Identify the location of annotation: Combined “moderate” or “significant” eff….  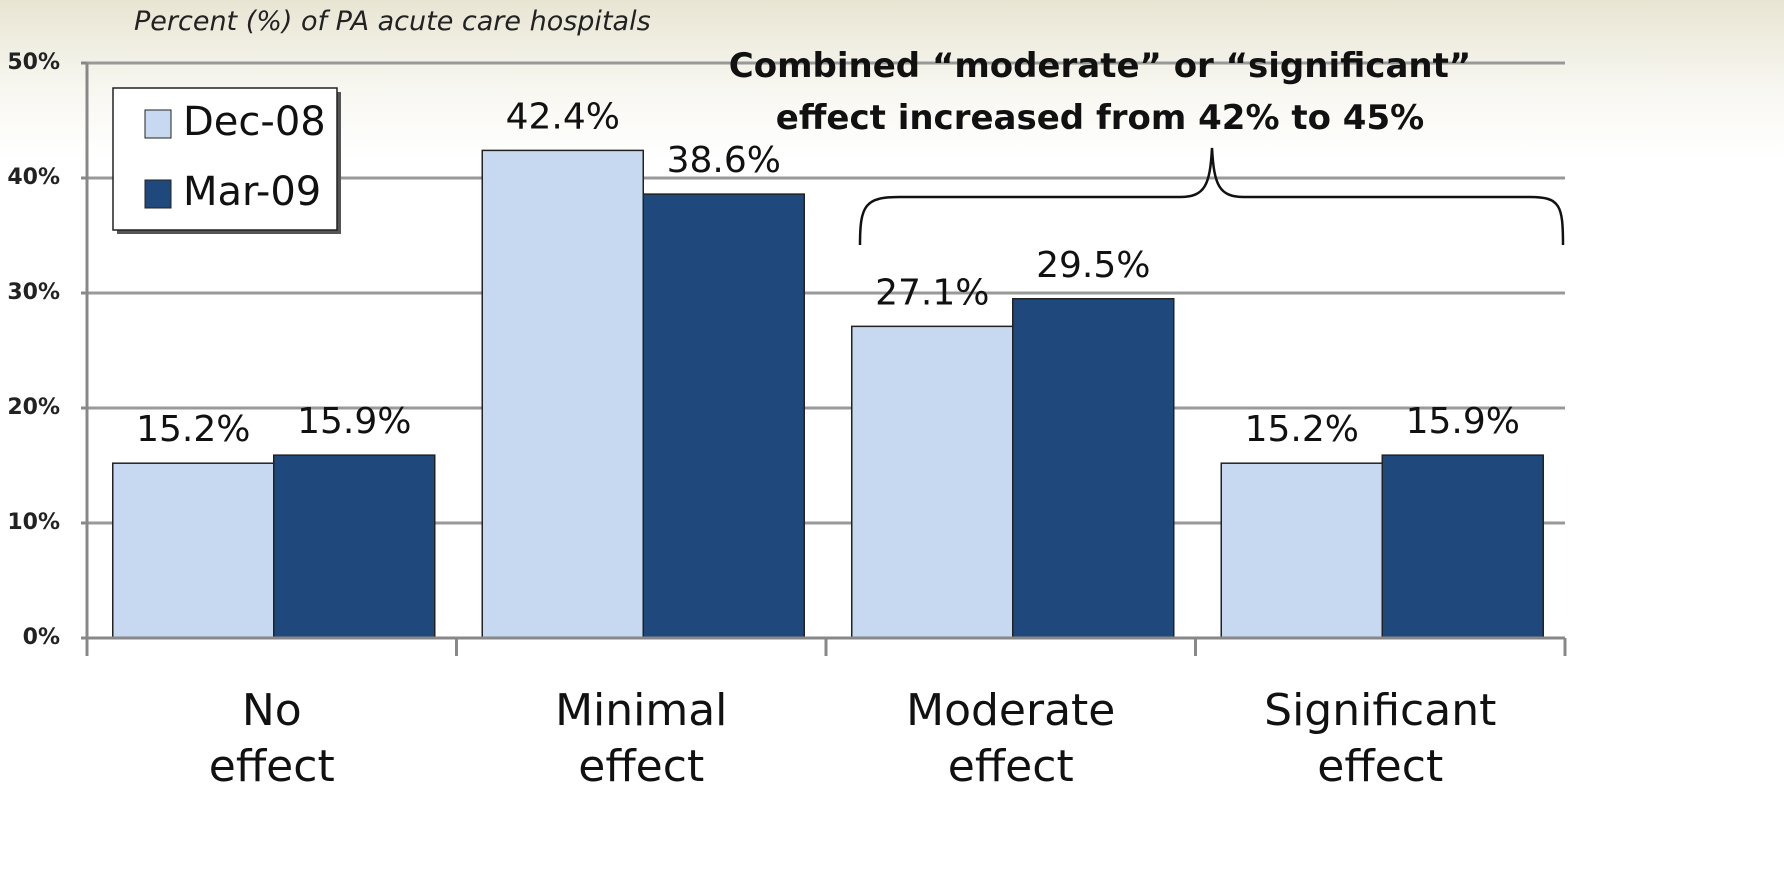
(1100, 92).